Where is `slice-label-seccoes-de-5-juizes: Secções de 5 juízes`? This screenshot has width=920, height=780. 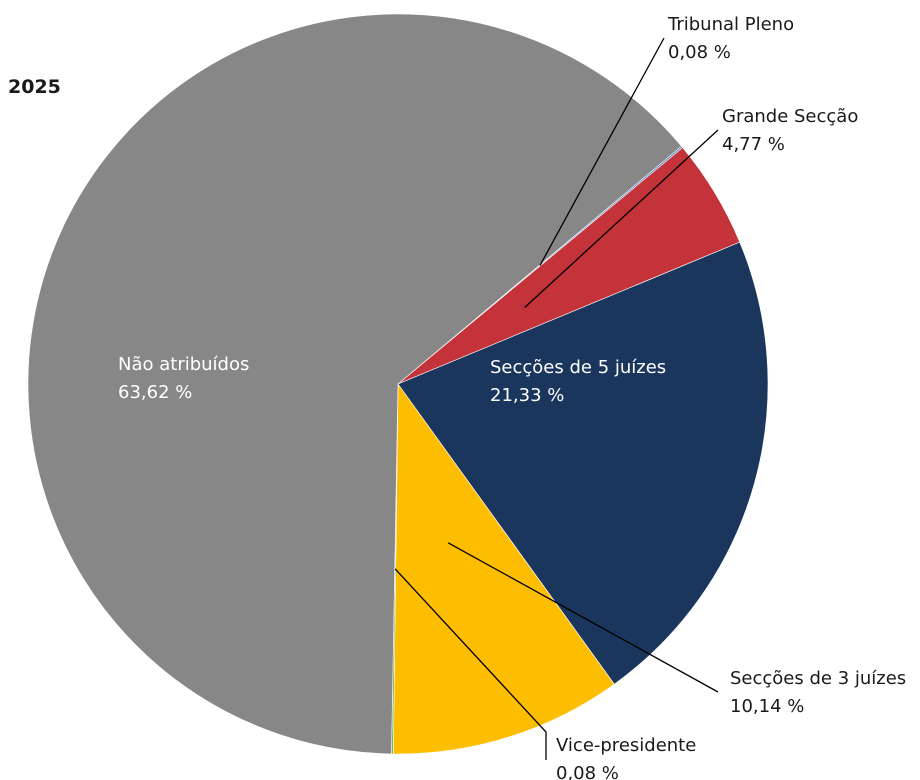
slice-label-seccoes-de-5-juizes: Secções de 5 juízes is located at coordinates (578, 367).